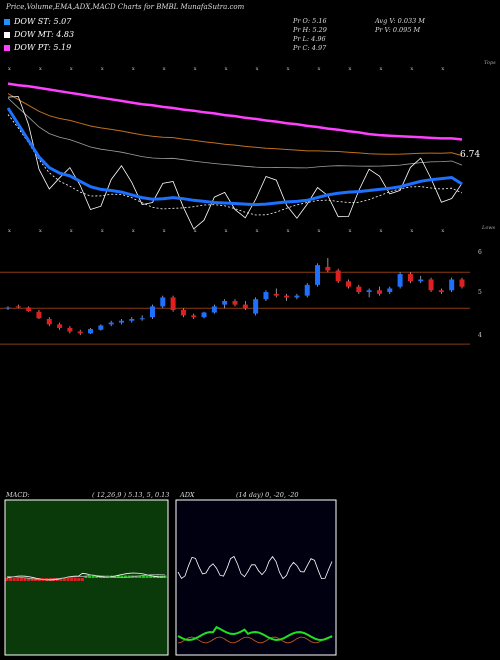 This screenshot has width=500, height=660. Describe the element at coordinates (44, 34) in the screenshot. I see `legend-label: DOW MT: 4.83` at that location.